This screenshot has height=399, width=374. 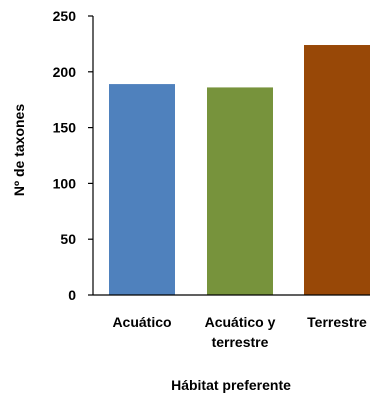 I want to click on y-axis-ticks: 0 50 100 150 200 250, so click(x=73, y=155).